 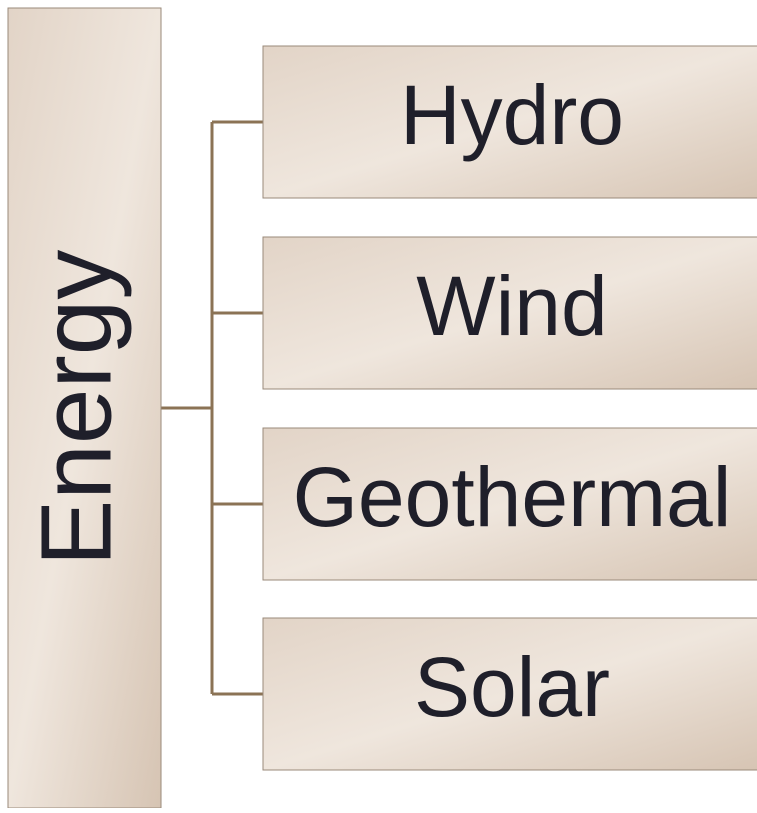 I want to click on connectors, so click(x=212, y=408).